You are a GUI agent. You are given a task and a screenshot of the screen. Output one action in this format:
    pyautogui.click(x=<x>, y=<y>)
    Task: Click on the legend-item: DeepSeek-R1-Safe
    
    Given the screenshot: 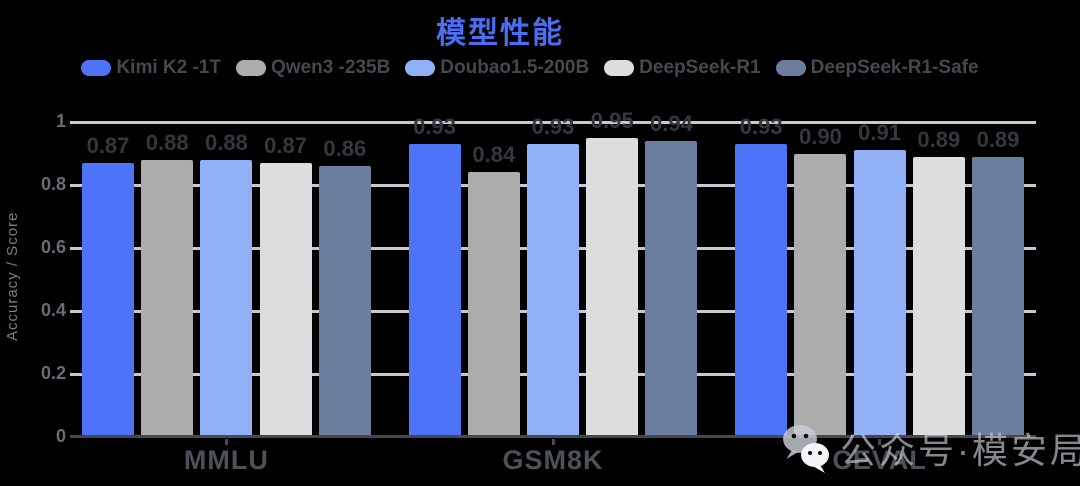 What is the action you would take?
    pyautogui.click(x=877, y=68)
    